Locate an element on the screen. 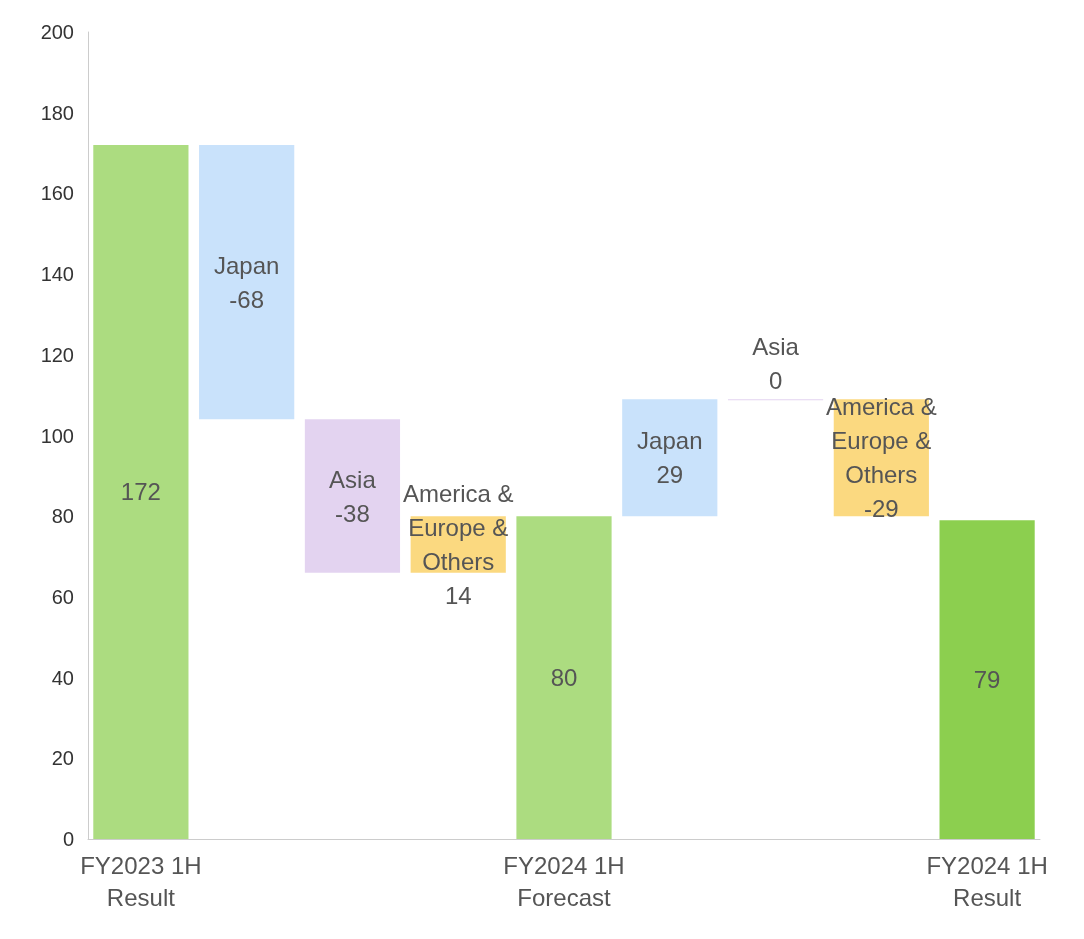  y-tick-label: 200 is located at coordinates (57, 32).